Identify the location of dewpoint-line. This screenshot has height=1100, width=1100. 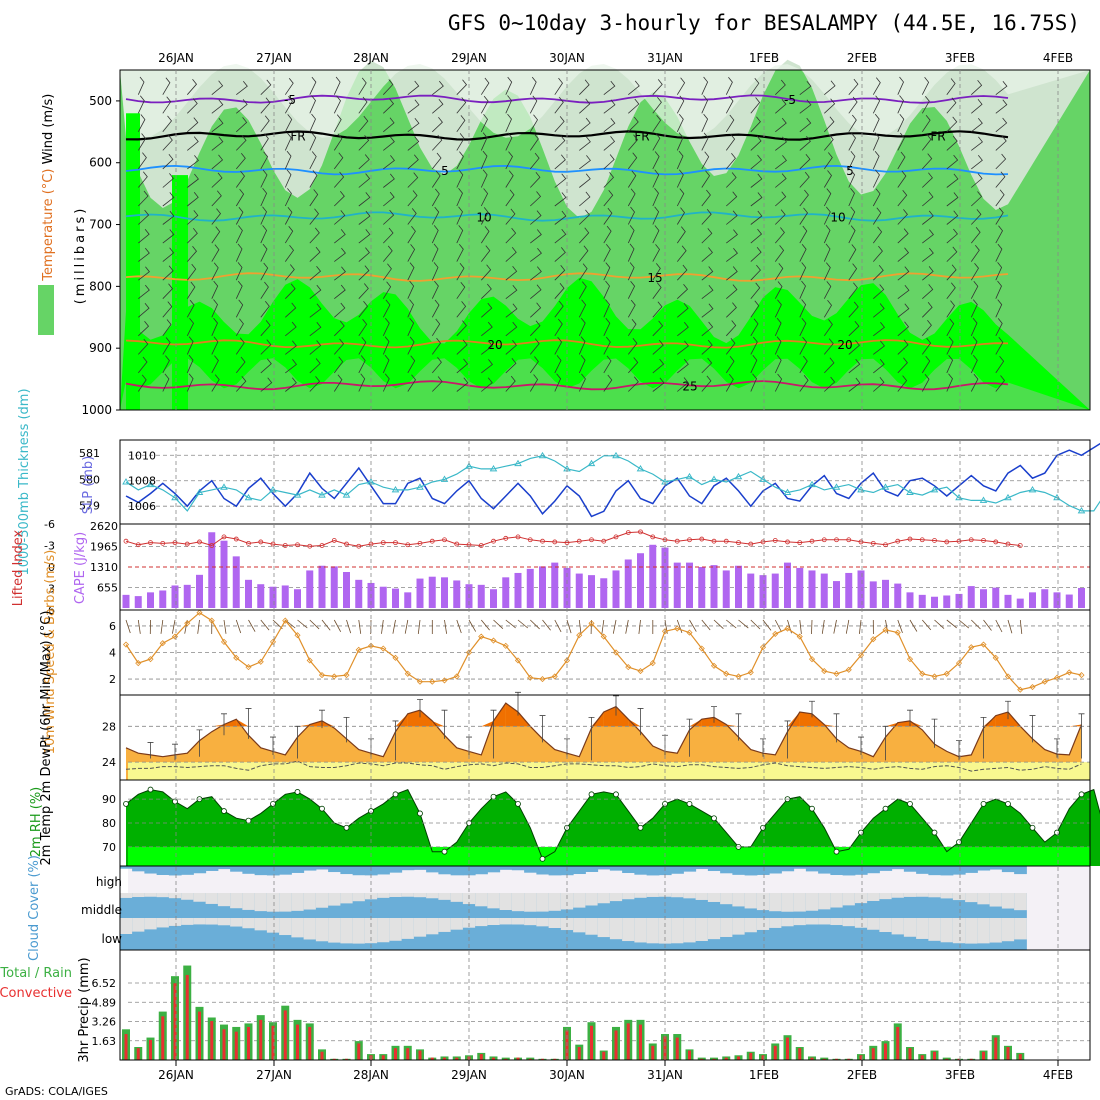
(603, 766).